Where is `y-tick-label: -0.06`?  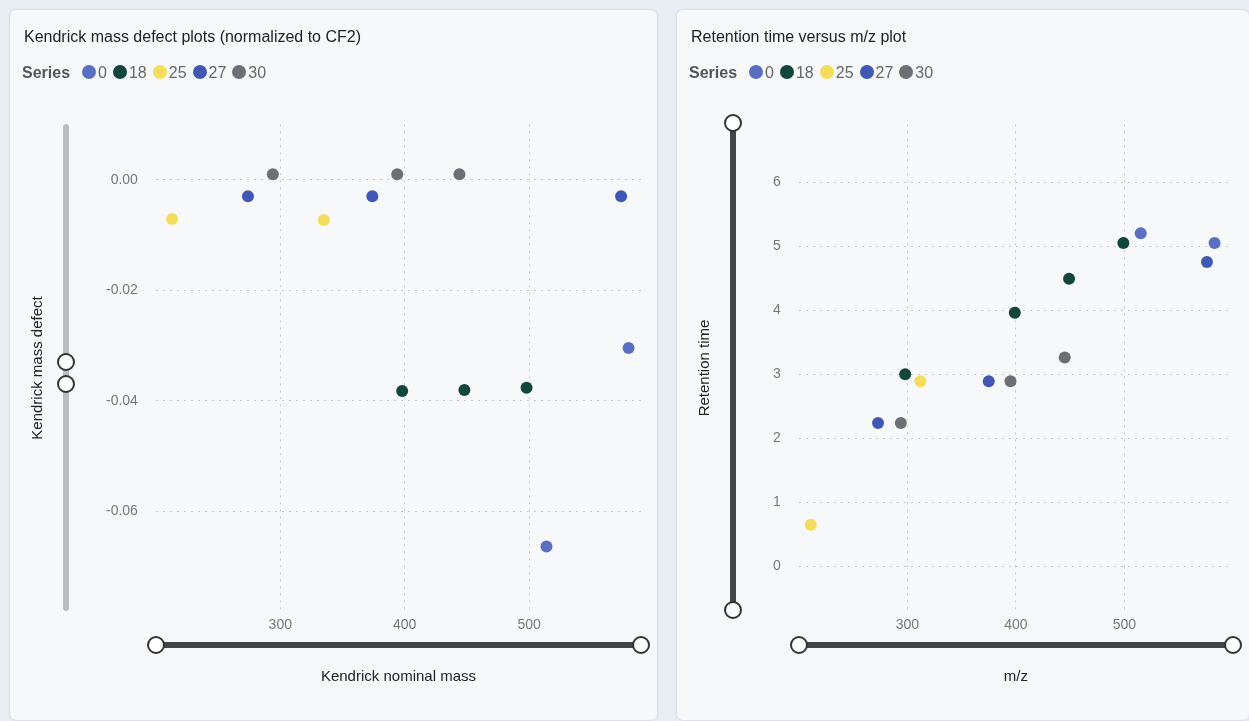 y-tick-label: -0.06 is located at coordinates (122, 510).